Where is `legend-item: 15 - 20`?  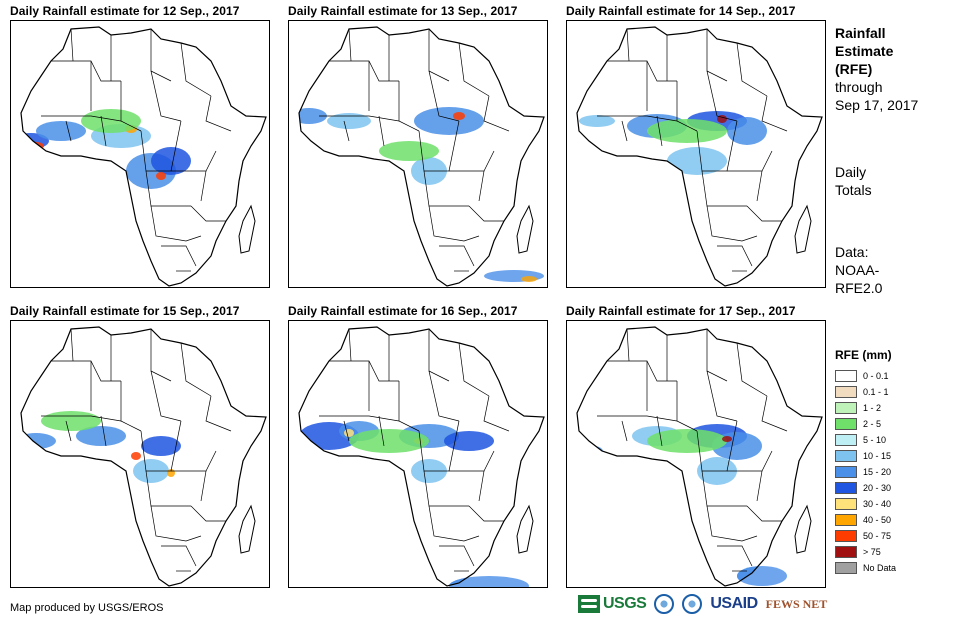 legend-item: 15 - 20 is located at coordinates (865, 472).